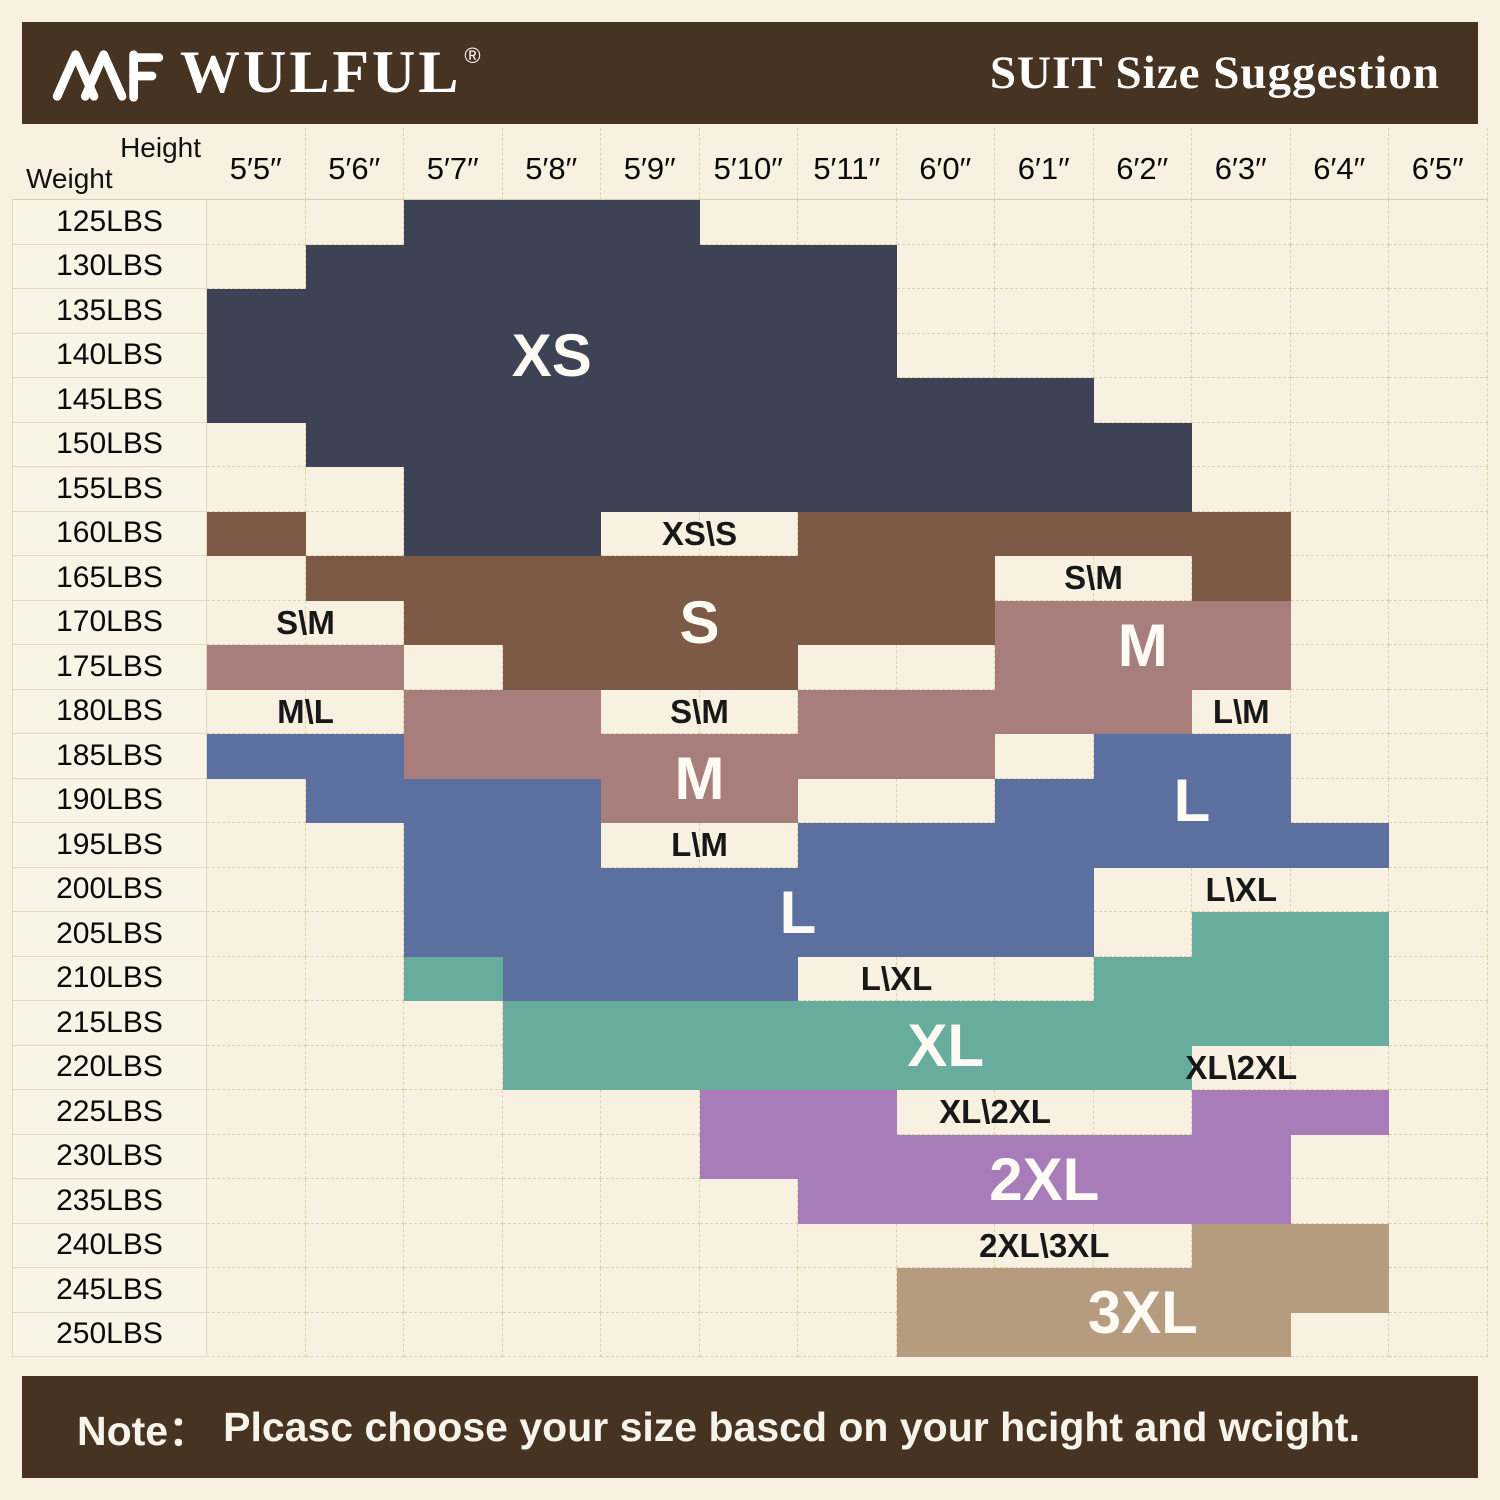 The width and height of the screenshot is (1500, 1500). I want to click on col-header: 5′9′′, so click(650, 164).